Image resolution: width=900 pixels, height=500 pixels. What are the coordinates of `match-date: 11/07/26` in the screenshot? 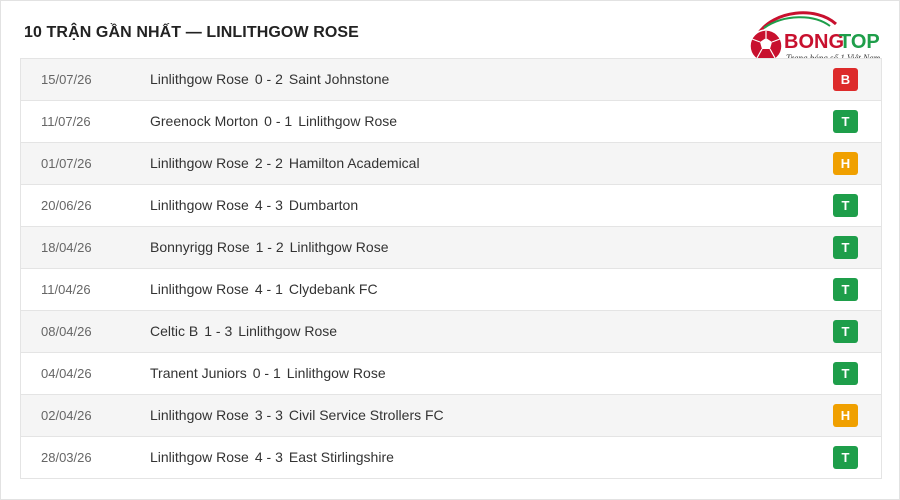 It's located at (66, 121).